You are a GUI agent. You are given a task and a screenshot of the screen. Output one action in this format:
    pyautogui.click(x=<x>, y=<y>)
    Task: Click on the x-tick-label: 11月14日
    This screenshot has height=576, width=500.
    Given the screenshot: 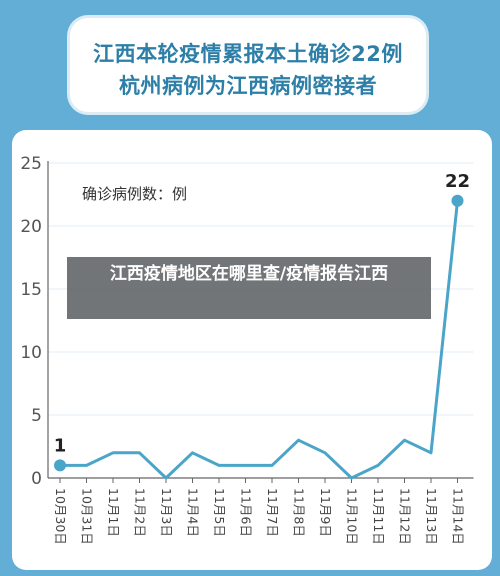 What is the action you would take?
    pyautogui.click(x=458, y=516)
    